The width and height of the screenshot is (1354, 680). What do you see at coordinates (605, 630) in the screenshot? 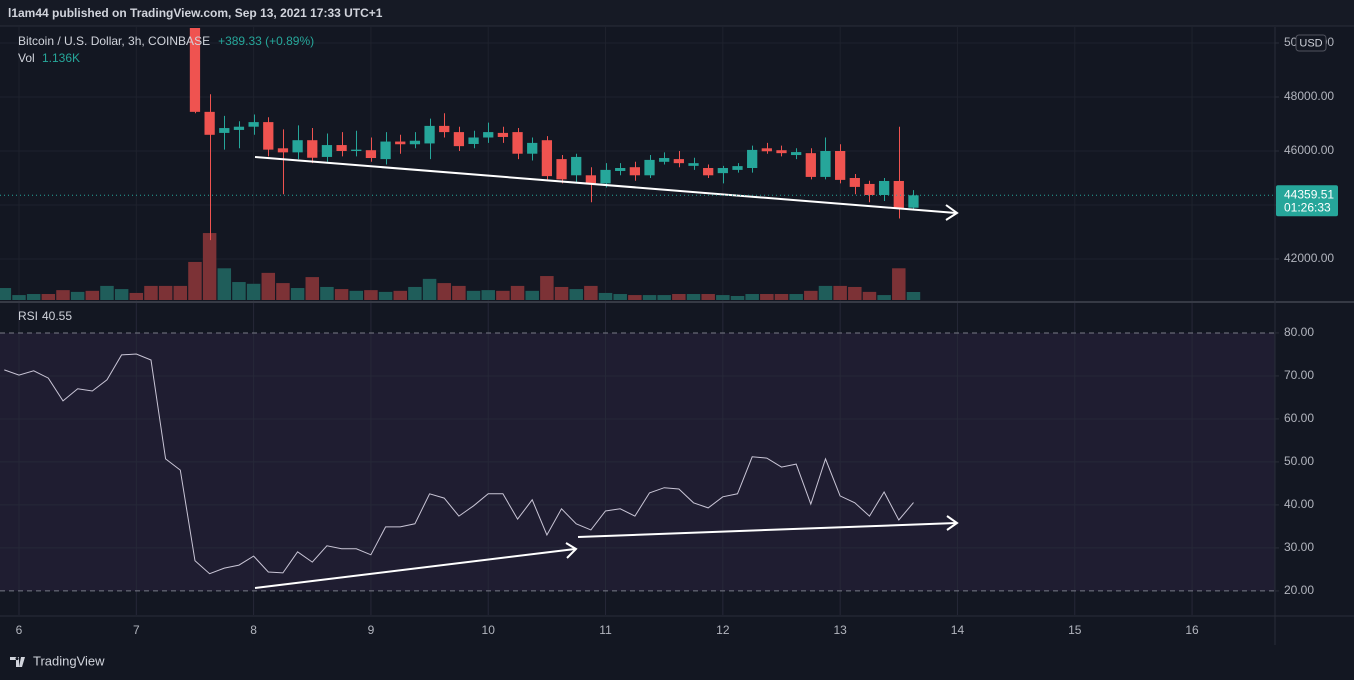
I see `x-tick-label: 11` at bounding box center [605, 630].